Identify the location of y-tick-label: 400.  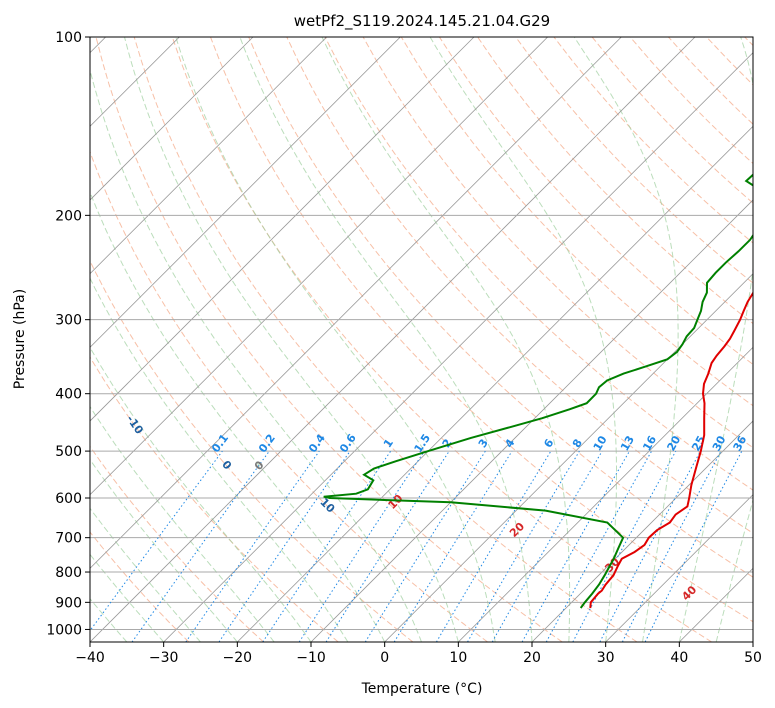
(68, 395).